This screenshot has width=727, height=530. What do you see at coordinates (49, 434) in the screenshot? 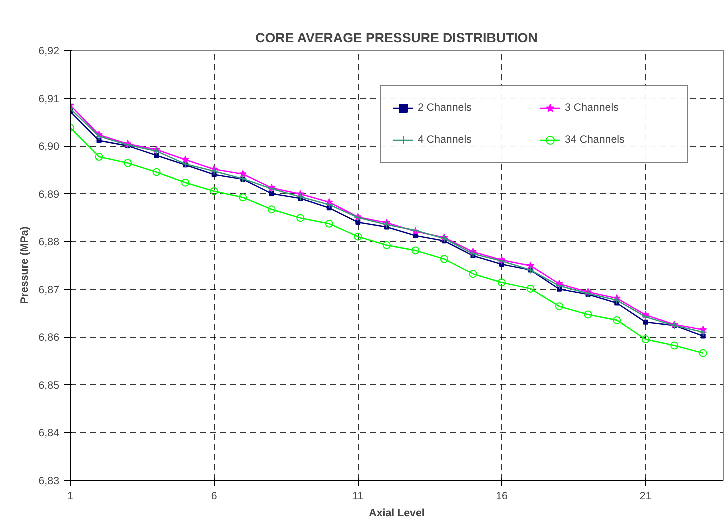
I see `y-tick-label: 6,84` at bounding box center [49, 434].